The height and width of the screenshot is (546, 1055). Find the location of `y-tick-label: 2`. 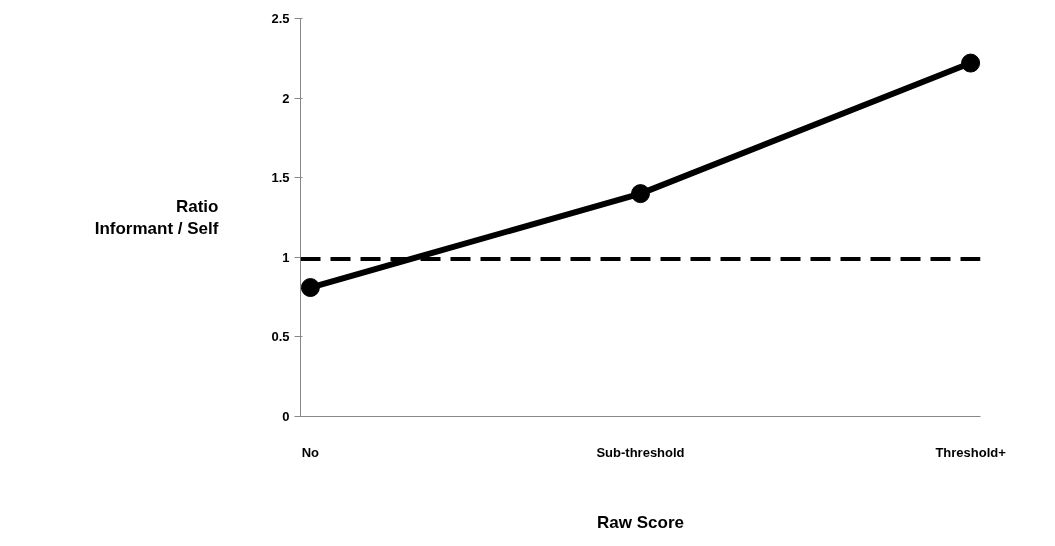

y-tick-label: 2 is located at coordinates (286, 98).